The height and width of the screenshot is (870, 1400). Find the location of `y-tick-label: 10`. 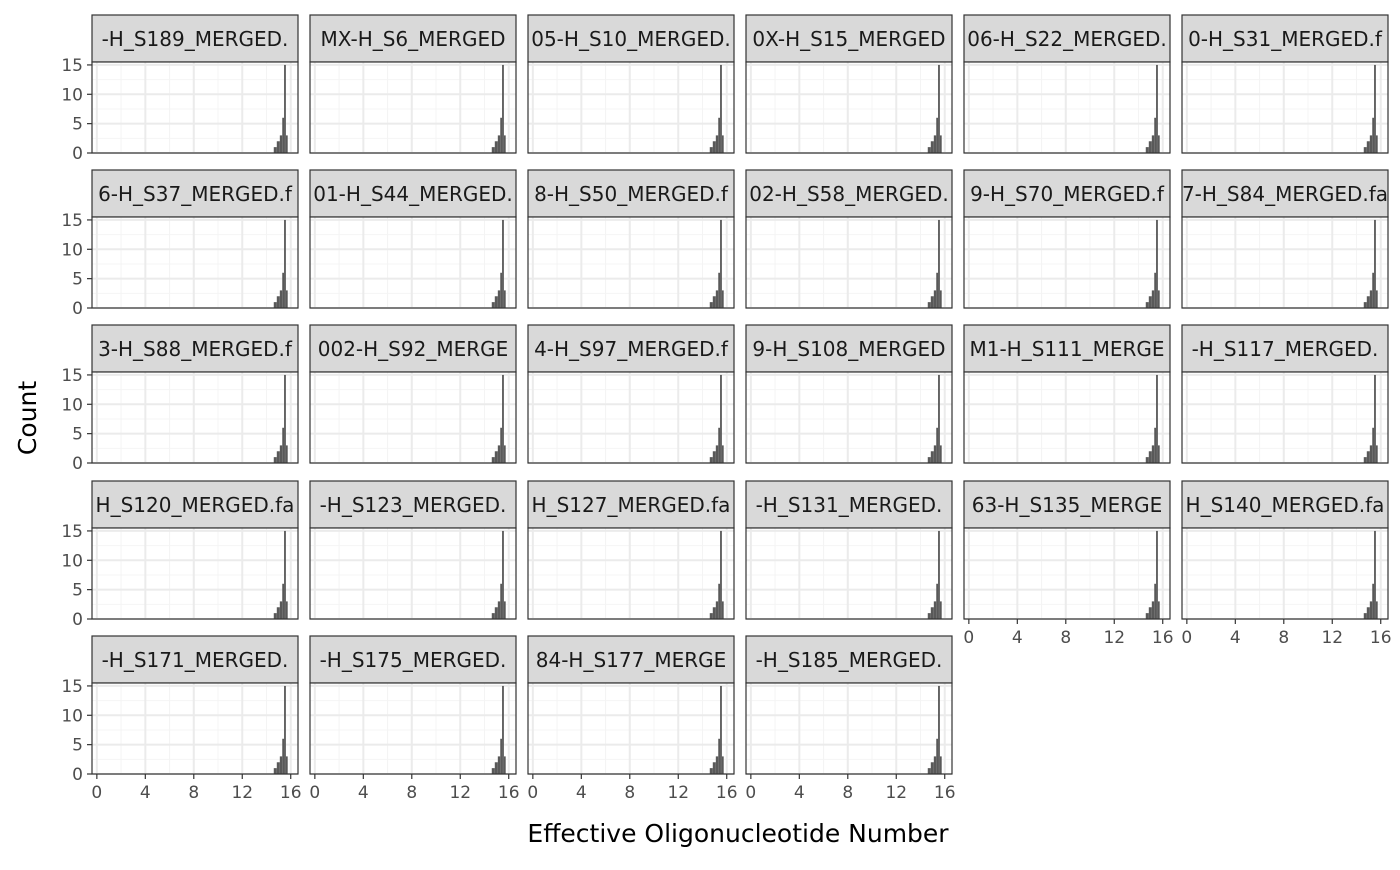

y-tick-label: 10 is located at coordinates (72, 561).